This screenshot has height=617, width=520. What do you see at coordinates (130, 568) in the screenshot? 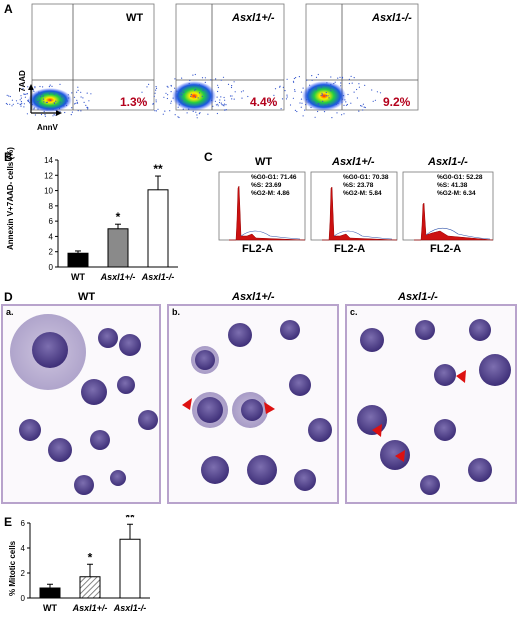
I see `bar` at bounding box center [130, 568].